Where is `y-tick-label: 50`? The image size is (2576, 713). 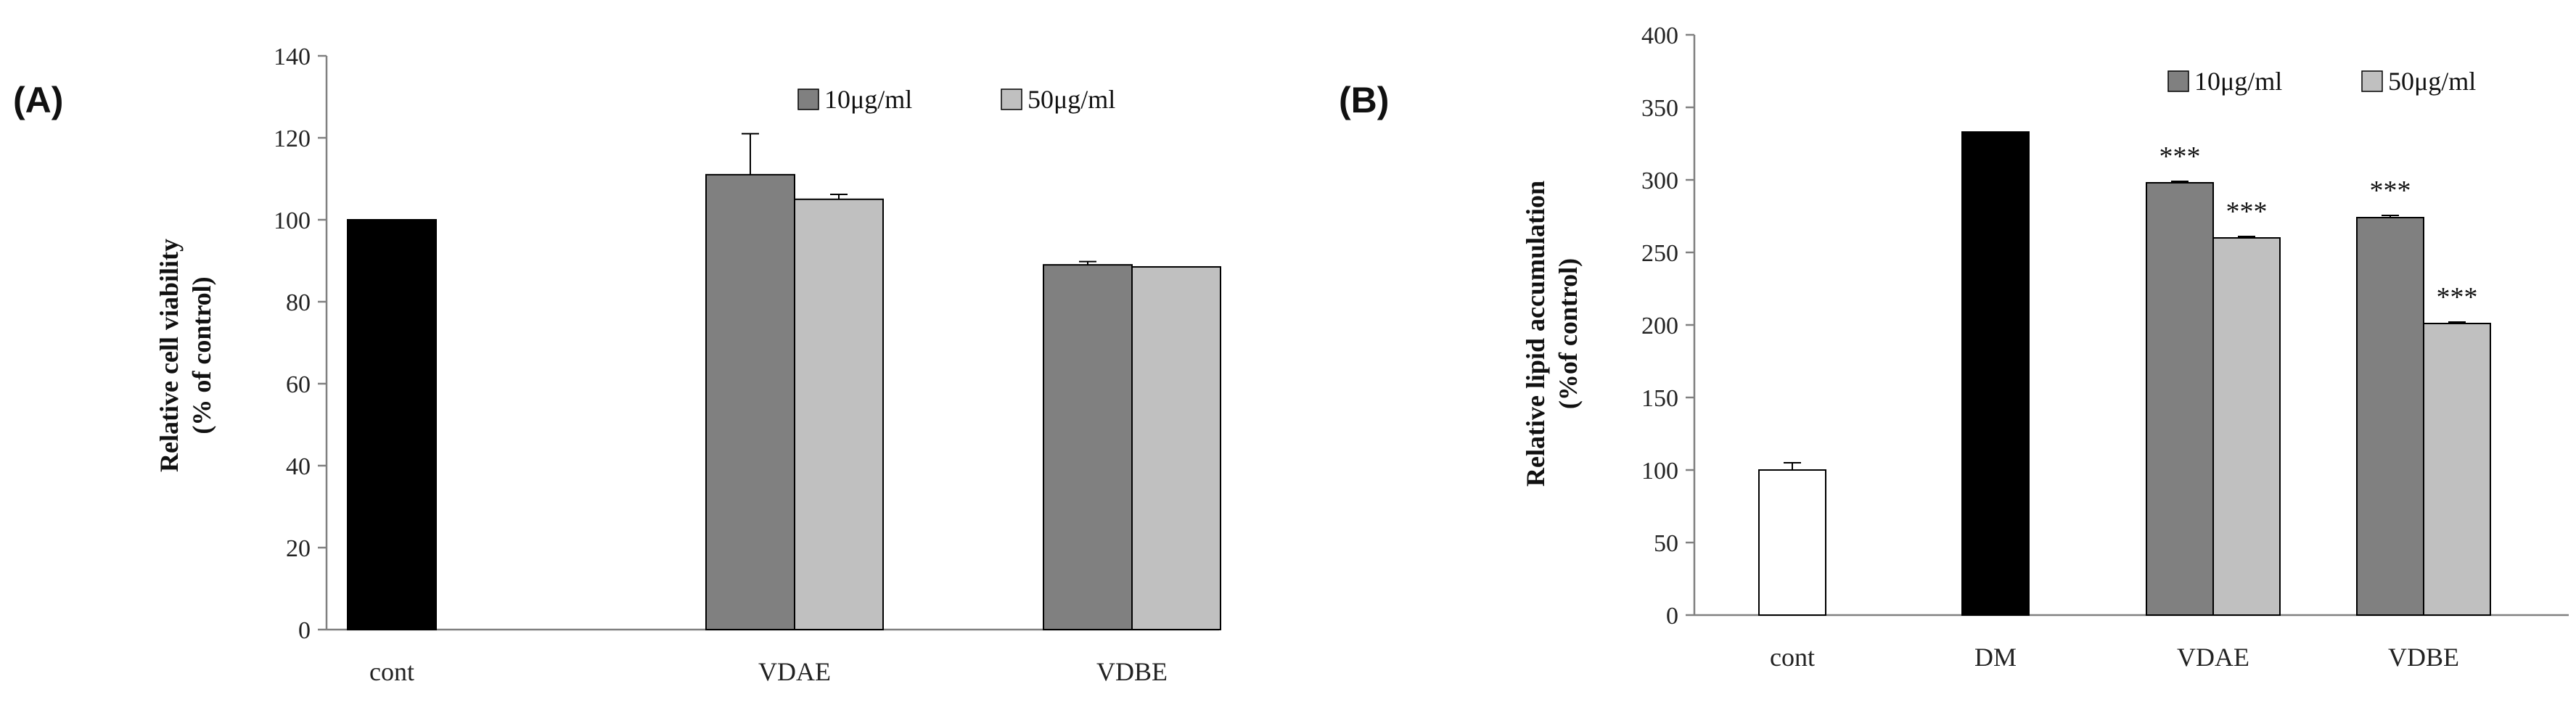 y-tick-label: 50 is located at coordinates (1666, 543).